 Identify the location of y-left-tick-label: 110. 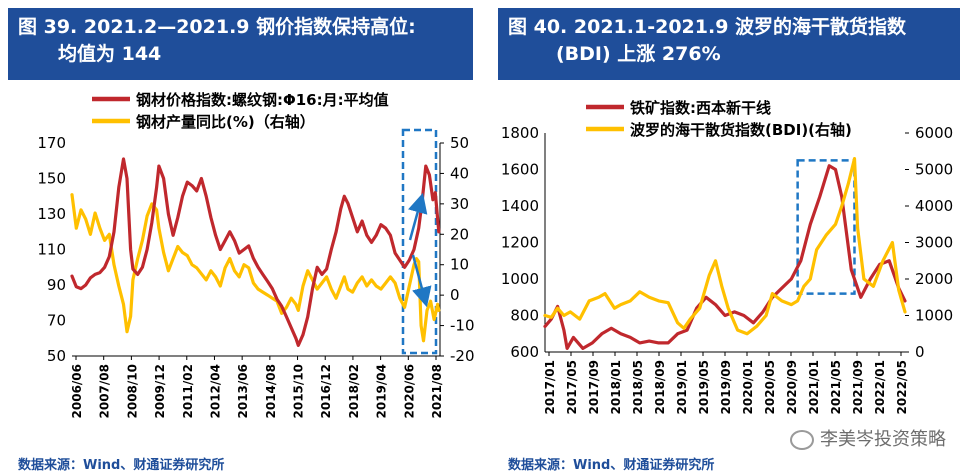
(51, 250).